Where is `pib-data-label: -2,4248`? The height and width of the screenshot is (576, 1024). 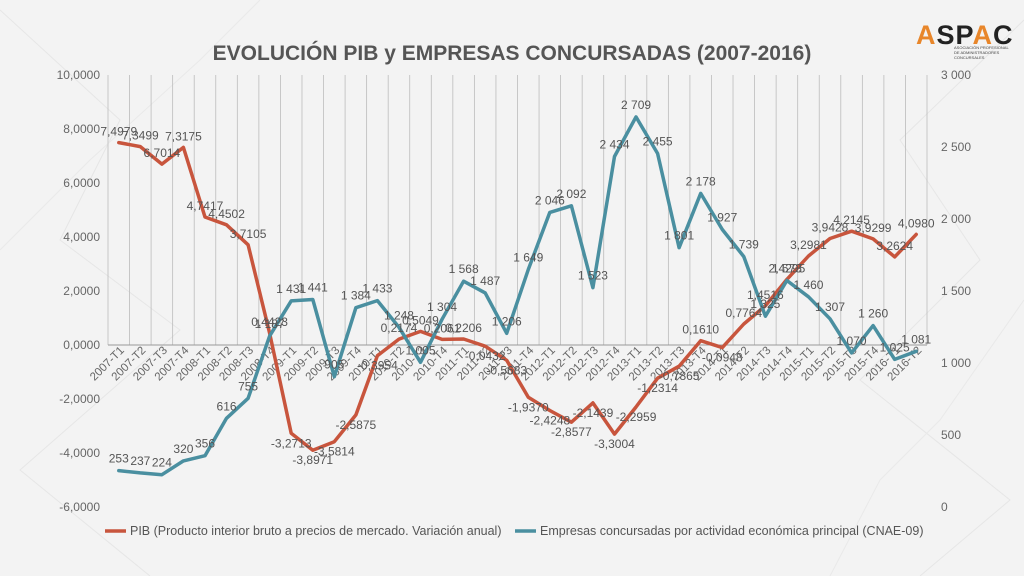
pib-data-label: -2,4248 is located at coordinates (549, 420).